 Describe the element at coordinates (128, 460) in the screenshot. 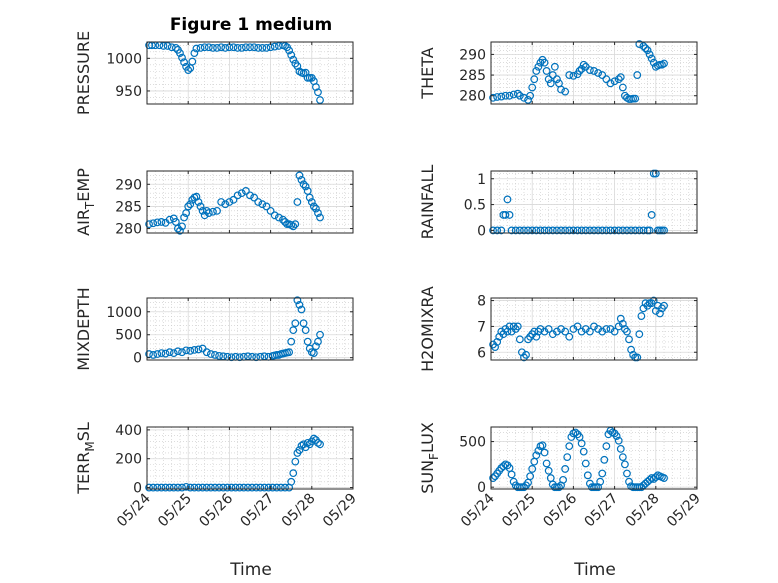

I see `y-tick-label: 200` at that location.